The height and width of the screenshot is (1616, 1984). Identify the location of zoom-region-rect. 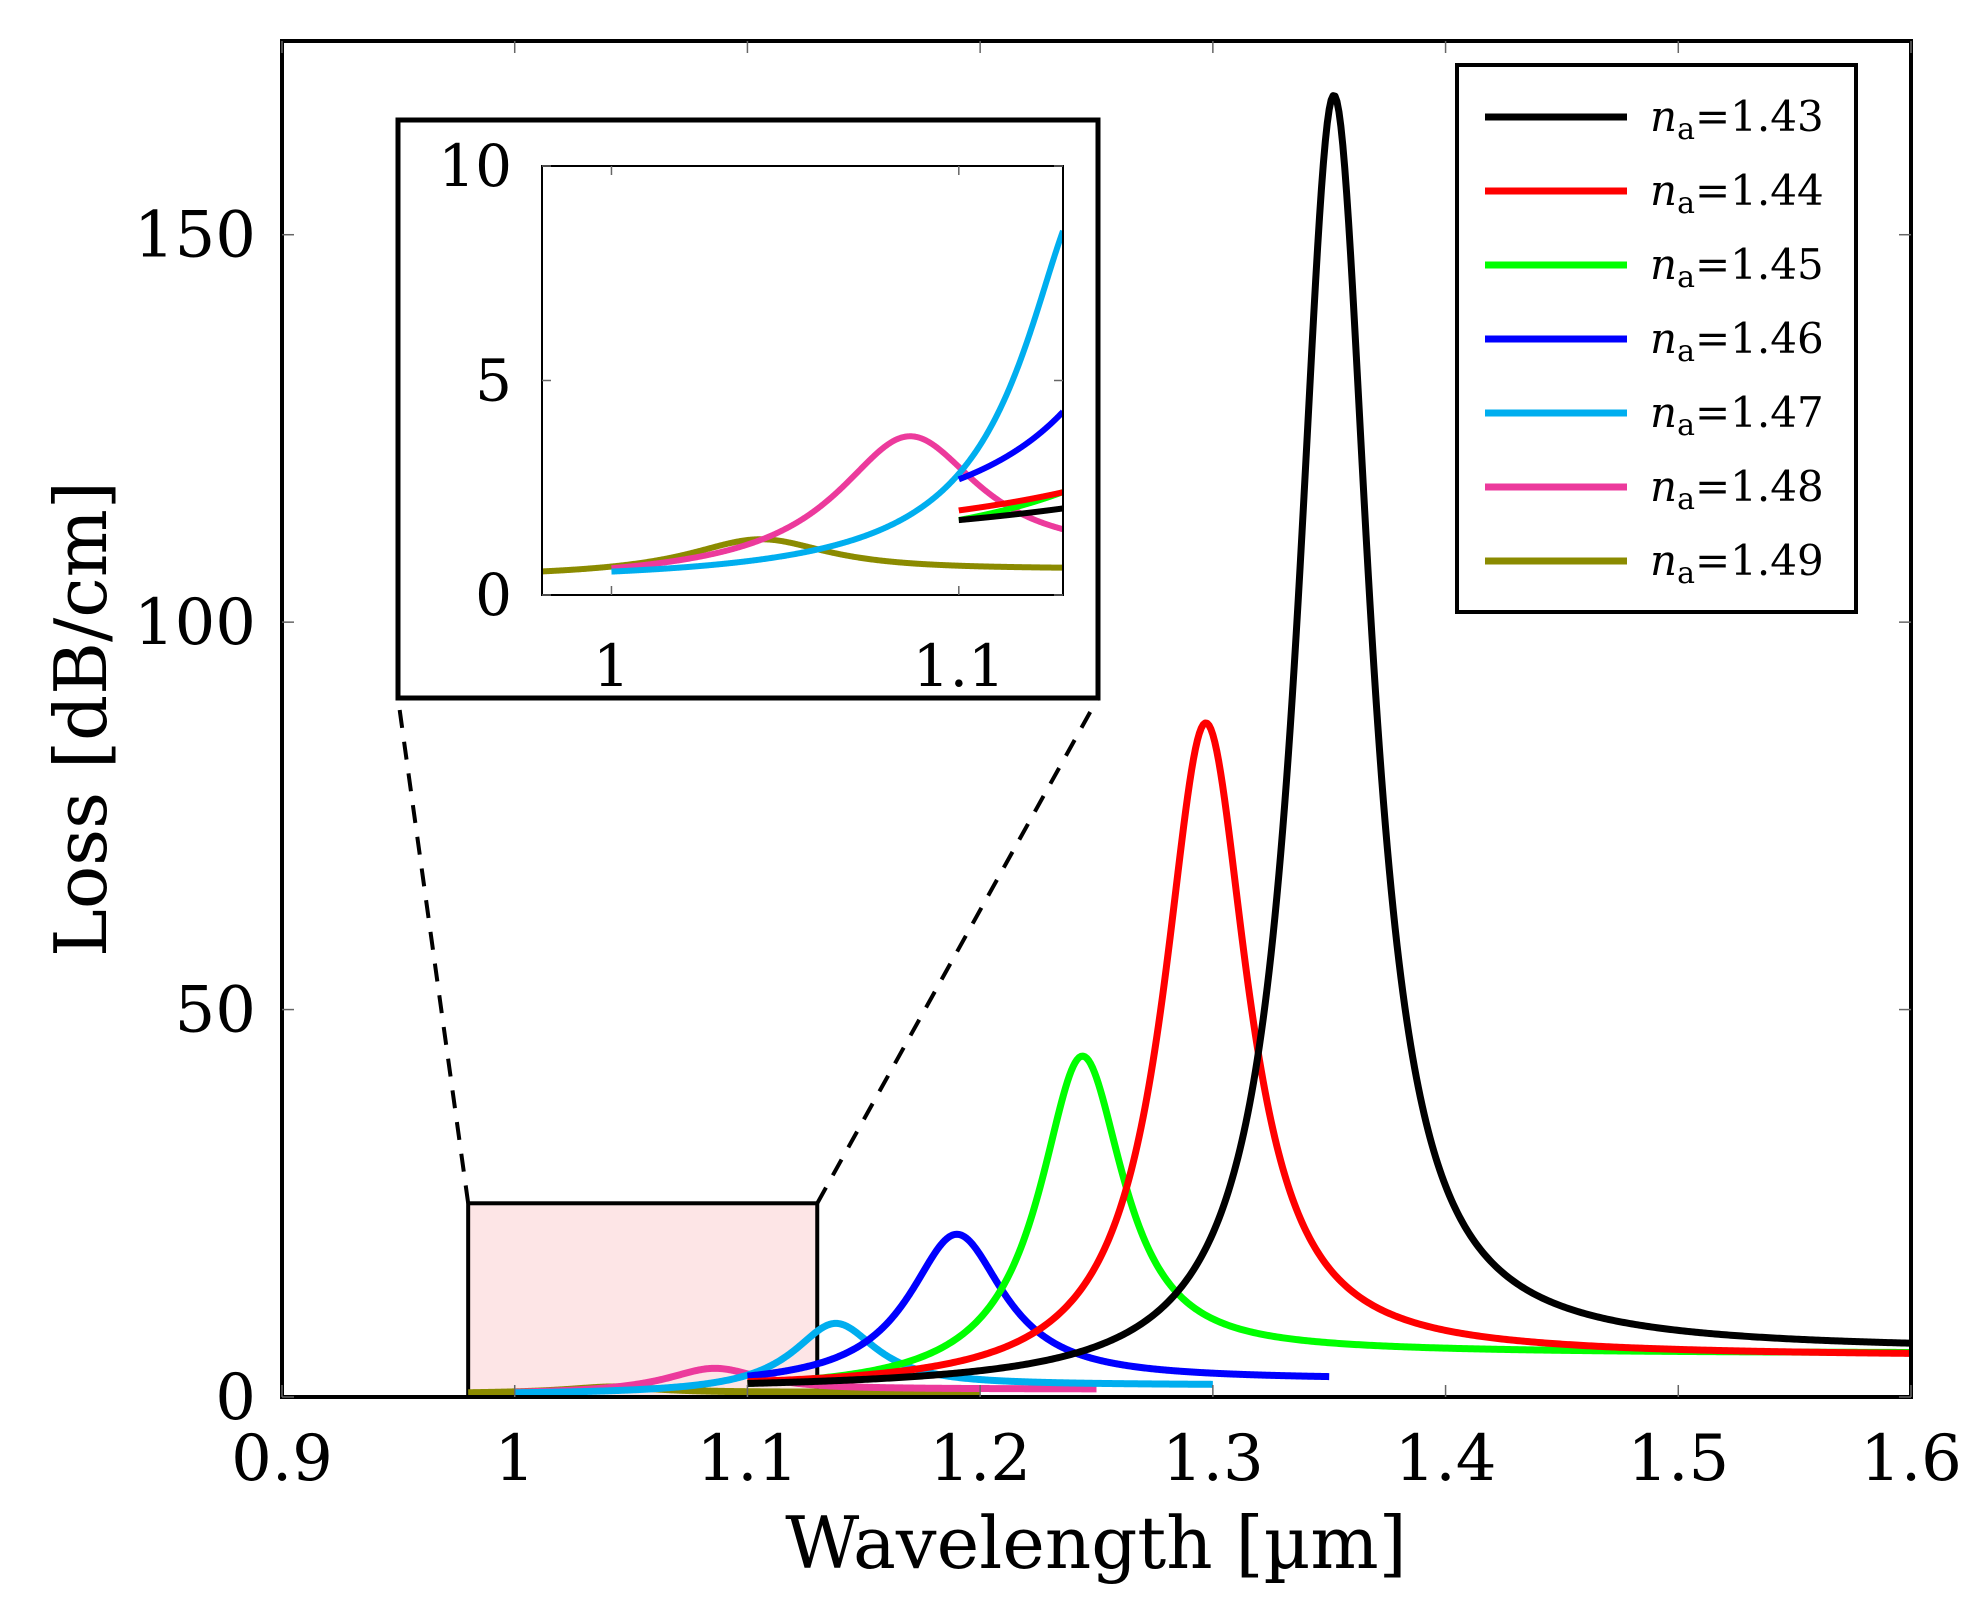
(643, 1300).